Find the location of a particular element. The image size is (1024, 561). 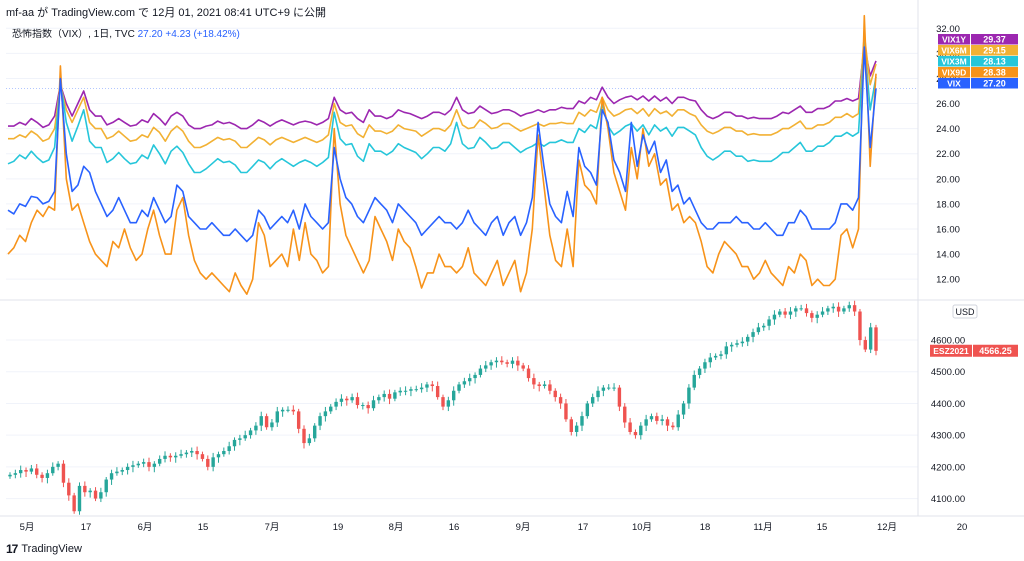

y-tick-label: 4600.00 is located at coordinates (948, 341).